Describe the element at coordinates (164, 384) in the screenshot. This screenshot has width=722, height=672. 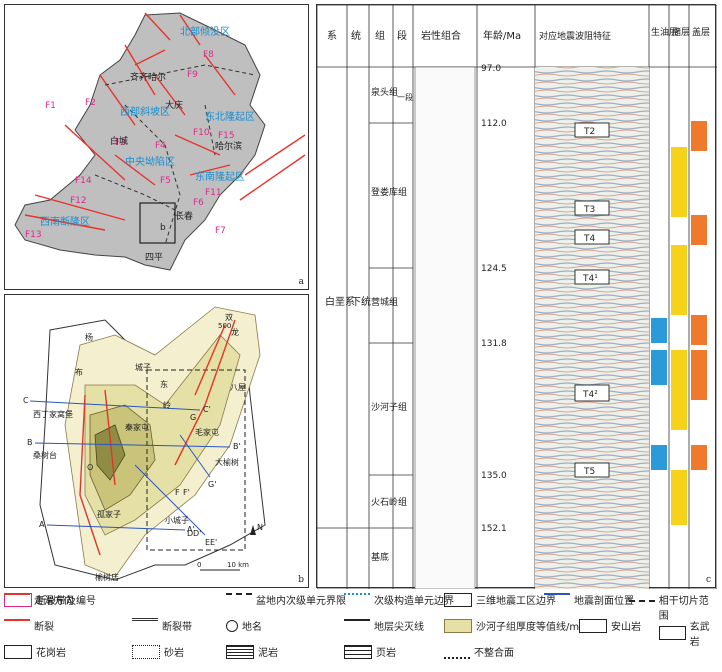
I see `place-name: 东` at that location.